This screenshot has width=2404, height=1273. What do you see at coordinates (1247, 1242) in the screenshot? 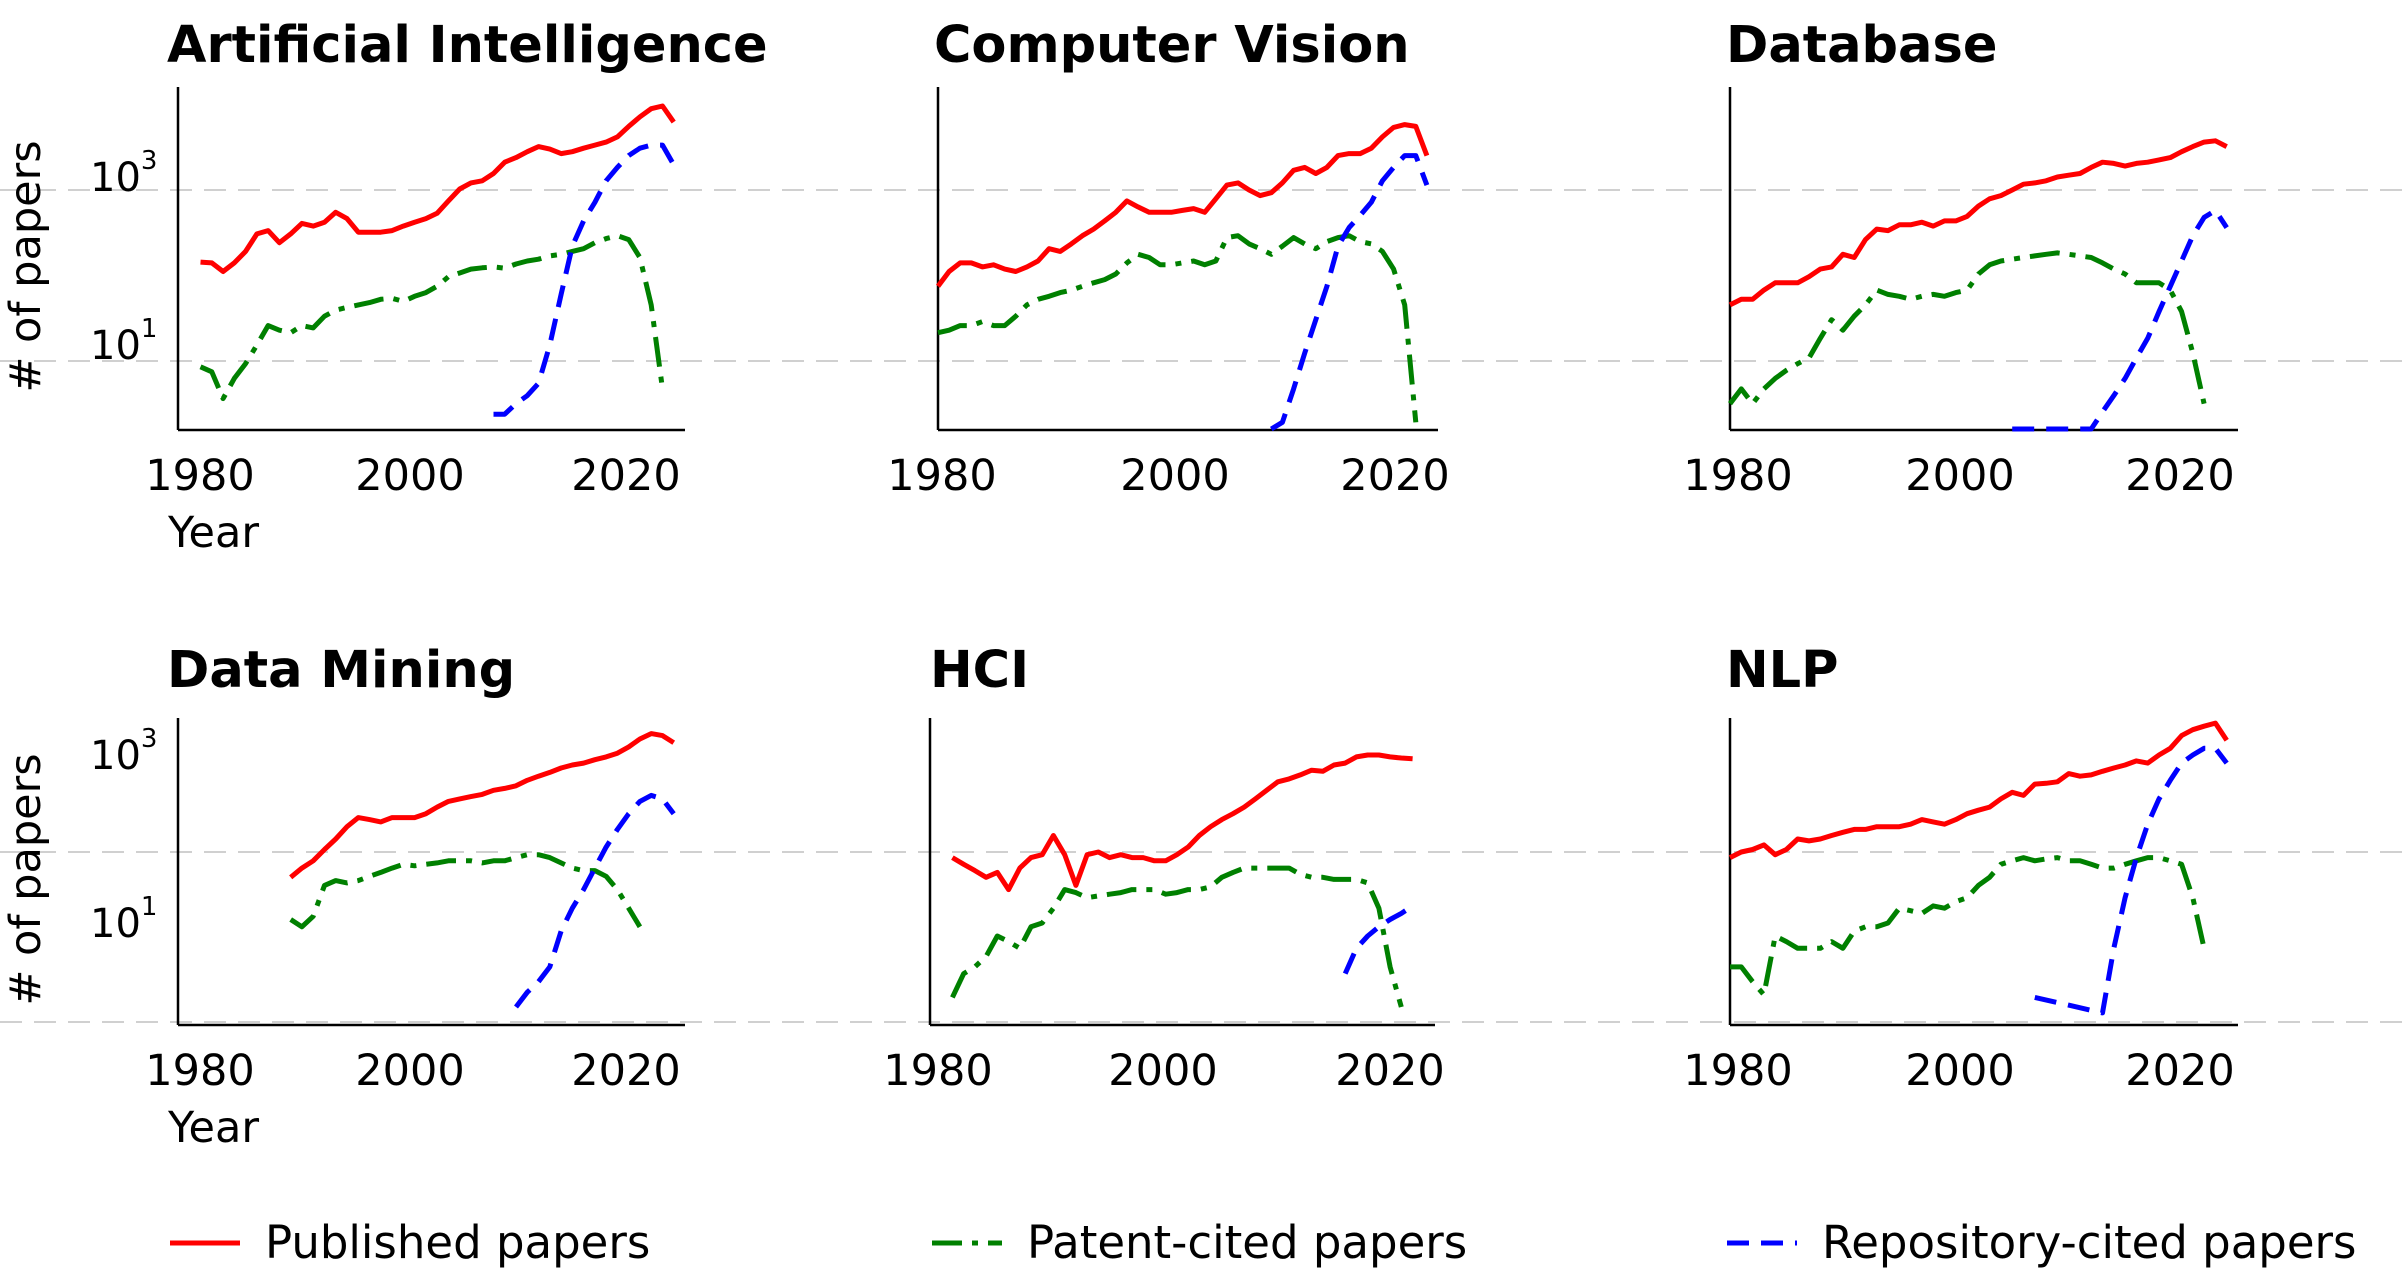
I see `legend-label-patent: Patent-cited papers` at bounding box center [1247, 1242].